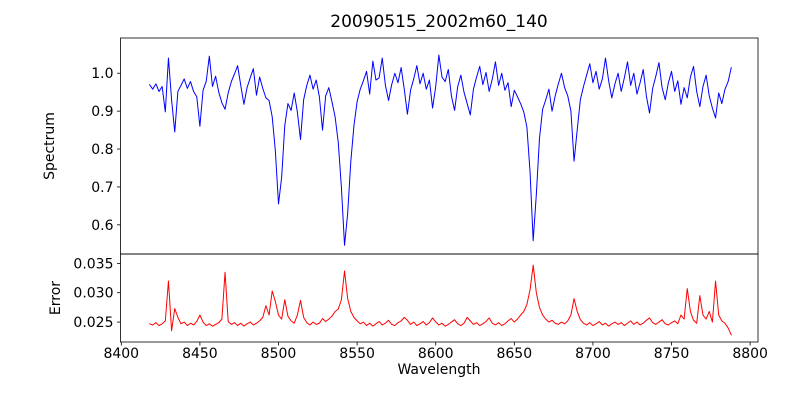 This screenshot has height=400, width=800. I want to click on spectrum-y-tick-label: 0.7, so click(102, 188).